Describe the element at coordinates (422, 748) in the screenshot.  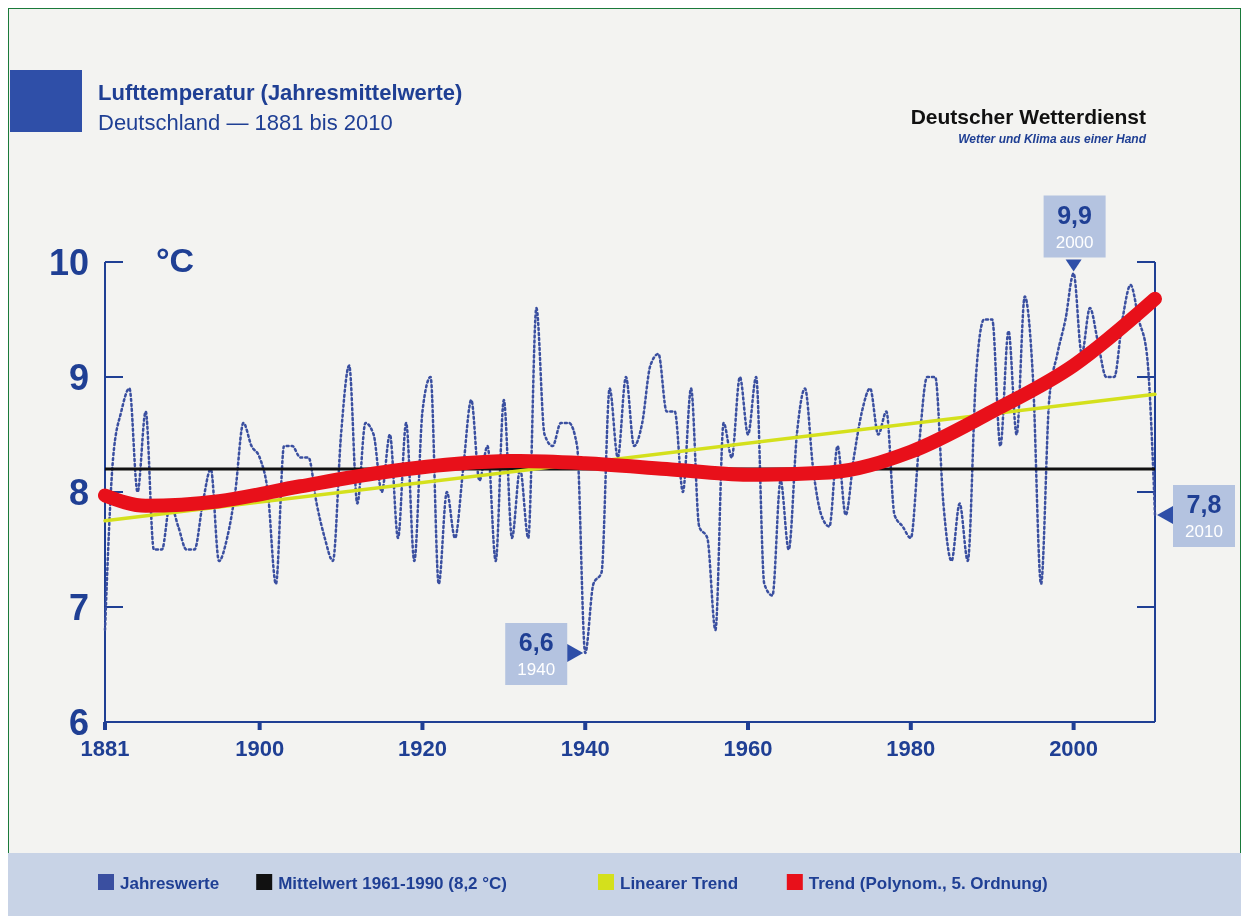
I see `x-tick-label: 1920` at that location.